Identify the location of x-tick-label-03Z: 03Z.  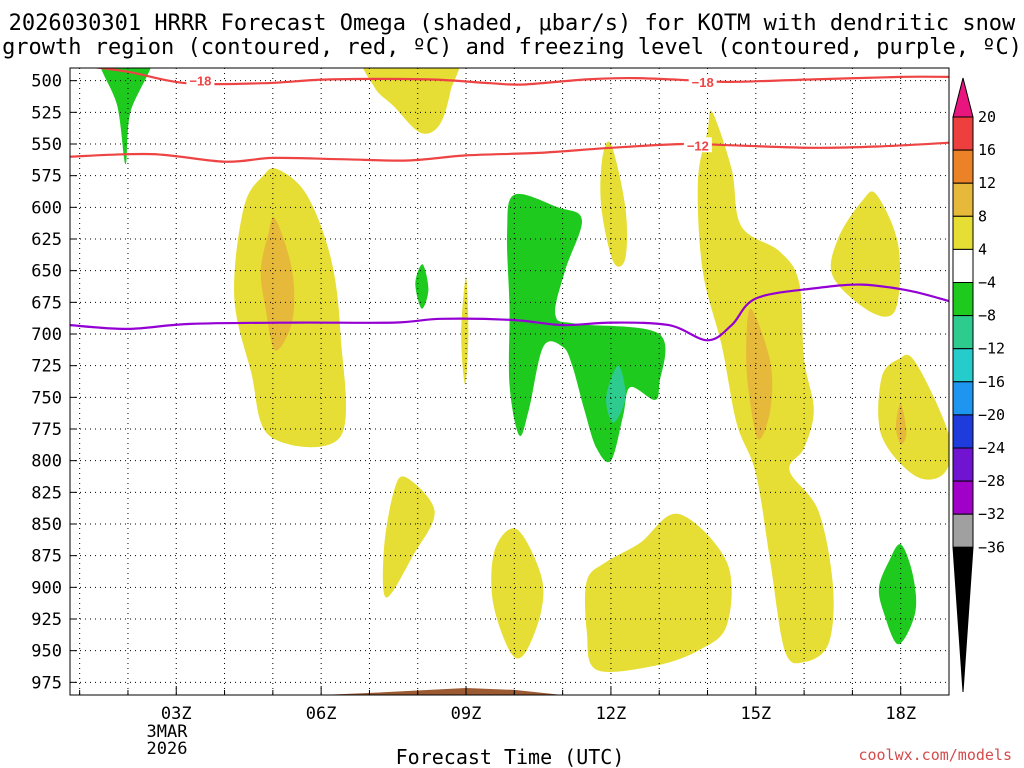
(176, 714).